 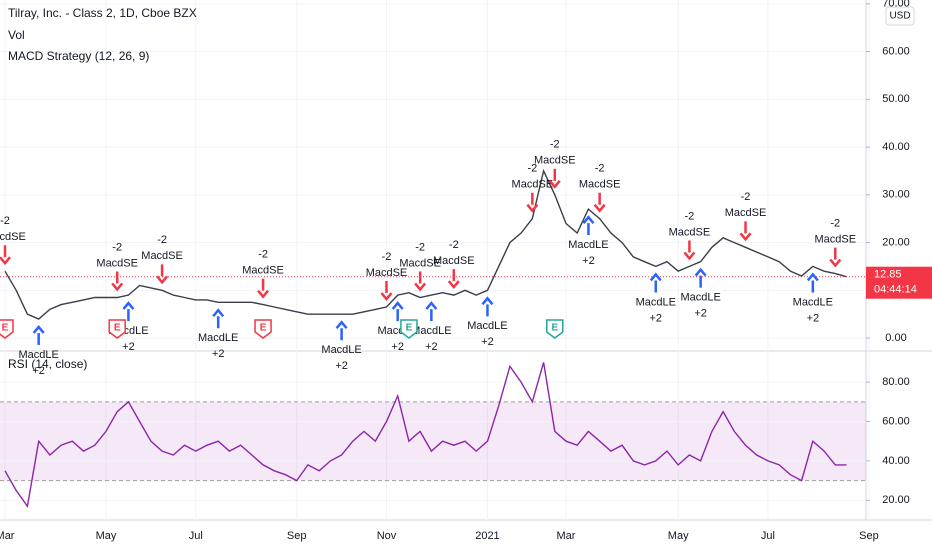 I want to click on x-tick-label: Nov, so click(x=387, y=536).